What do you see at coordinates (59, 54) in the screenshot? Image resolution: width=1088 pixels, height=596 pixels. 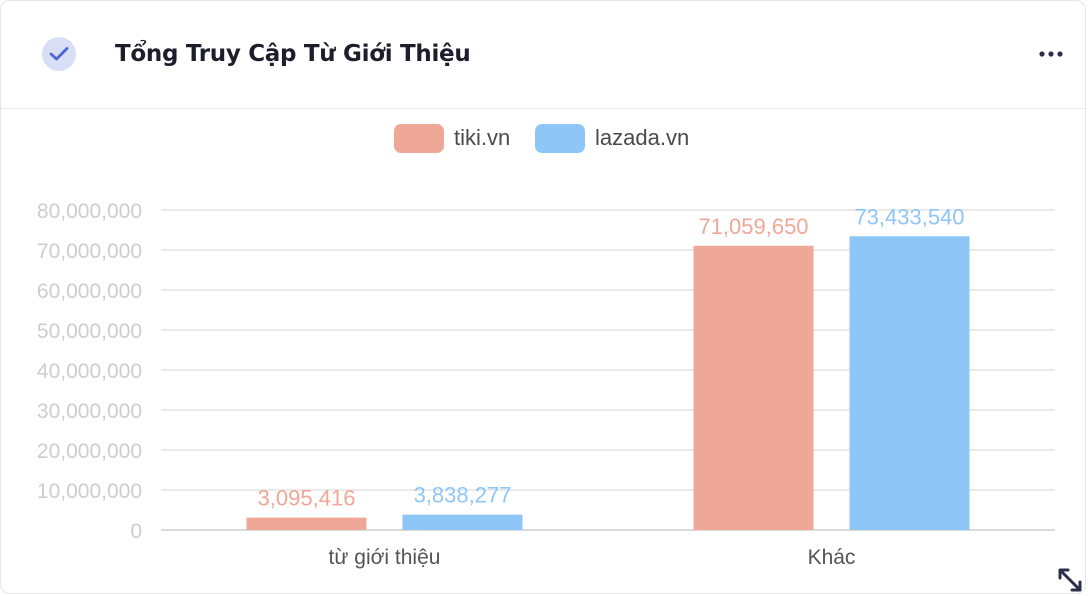 I see `check-circle-icon` at bounding box center [59, 54].